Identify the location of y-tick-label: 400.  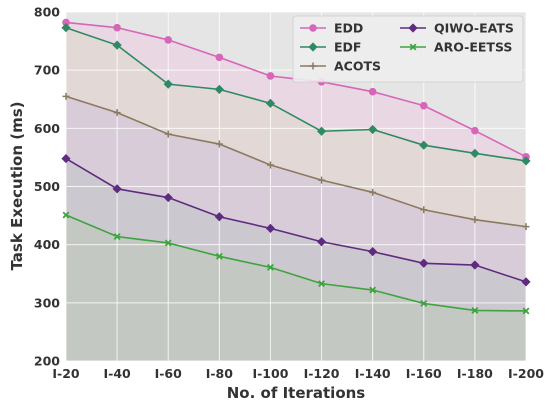
(47, 244).